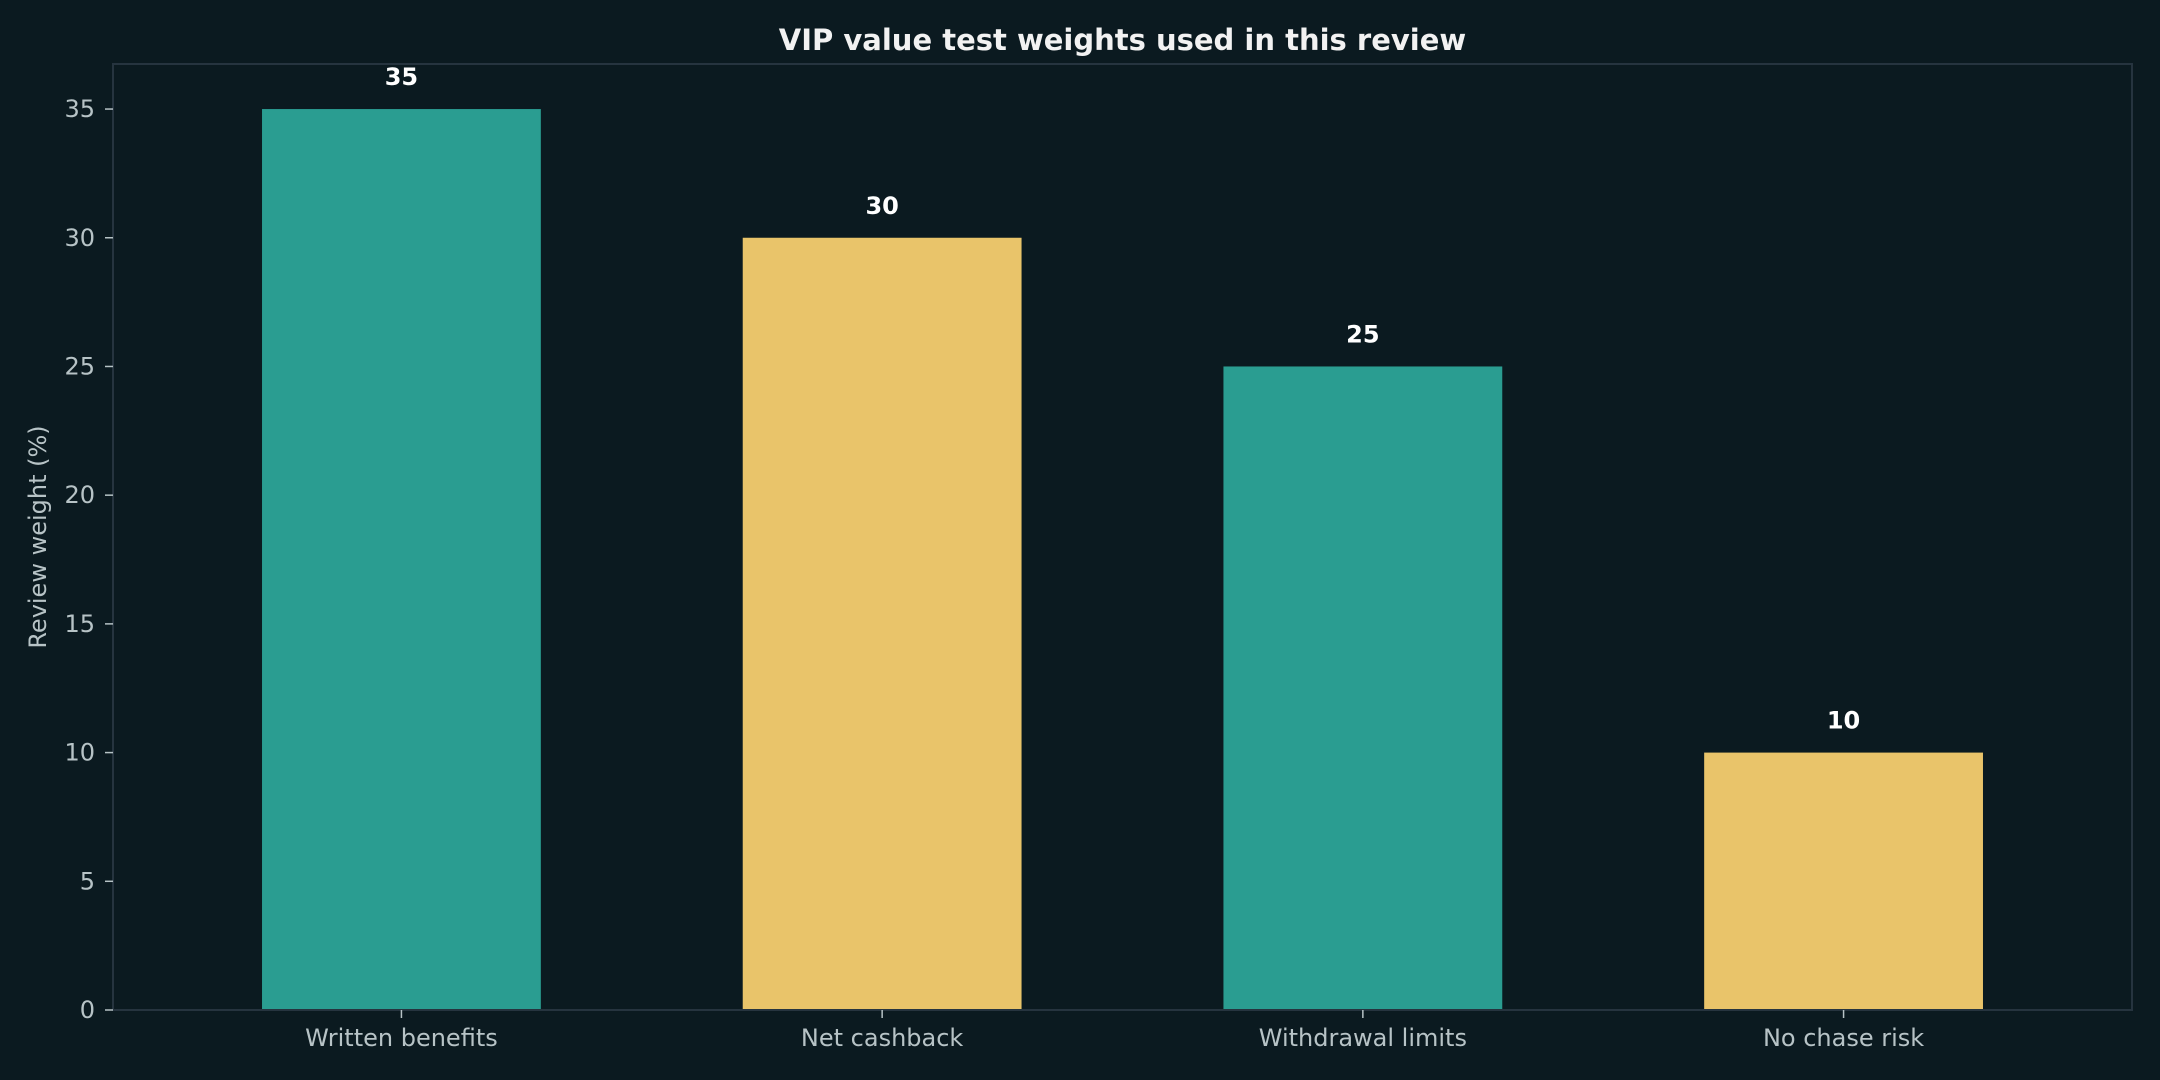 The height and width of the screenshot is (1080, 2160). Describe the element at coordinates (87, 881) in the screenshot. I see `y-tick-label: 5` at that location.